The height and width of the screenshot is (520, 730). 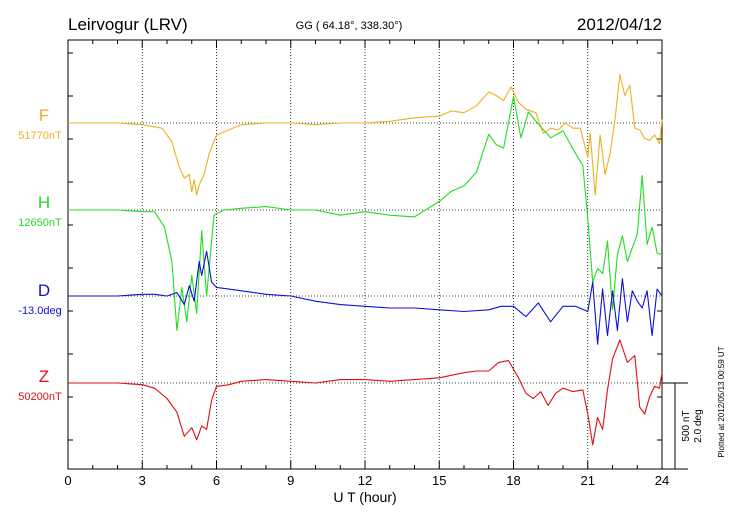 What do you see at coordinates (439, 480) in the screenshot?
I see `x-tick-label: 15` at bounding box center [439, 480].